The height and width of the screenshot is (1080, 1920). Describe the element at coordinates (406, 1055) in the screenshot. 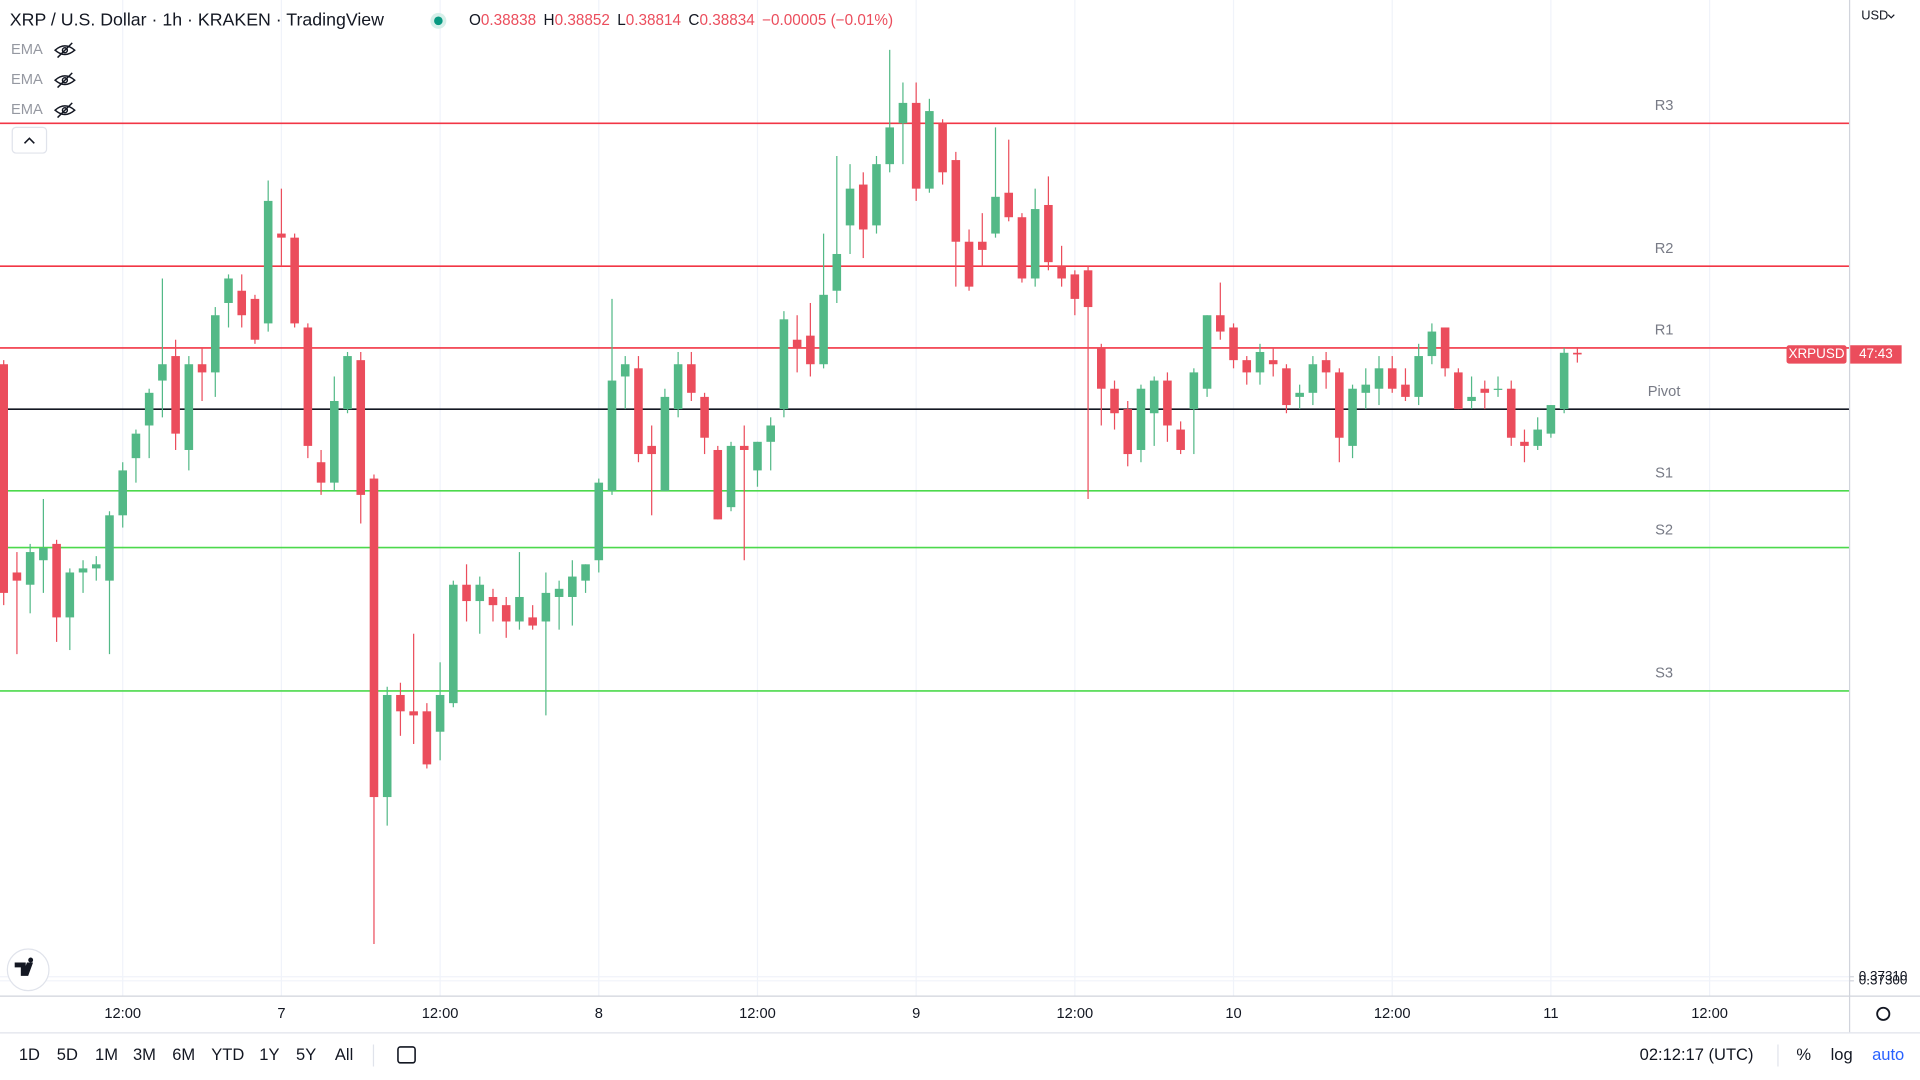

I see `goto-date-icon` at that location.